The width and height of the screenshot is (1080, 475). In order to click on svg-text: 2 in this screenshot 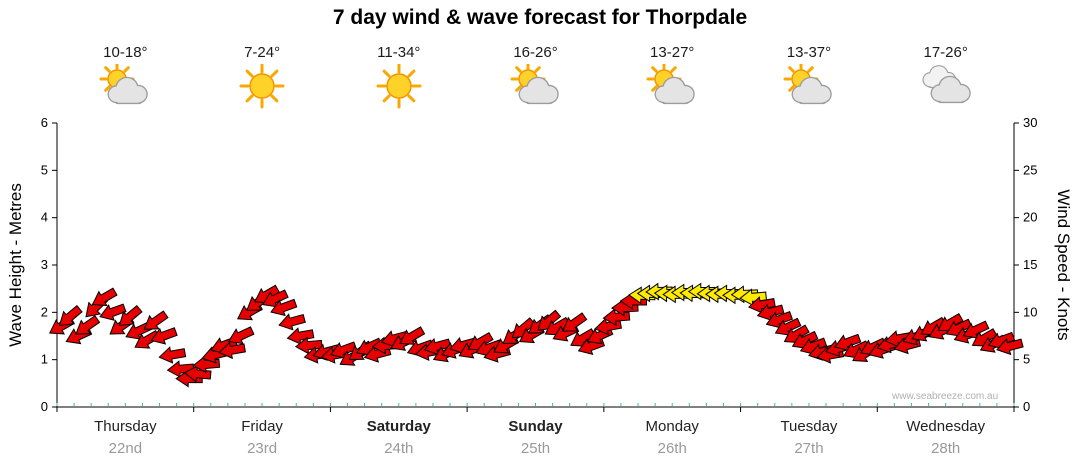, I will do `click(44, 311)`.